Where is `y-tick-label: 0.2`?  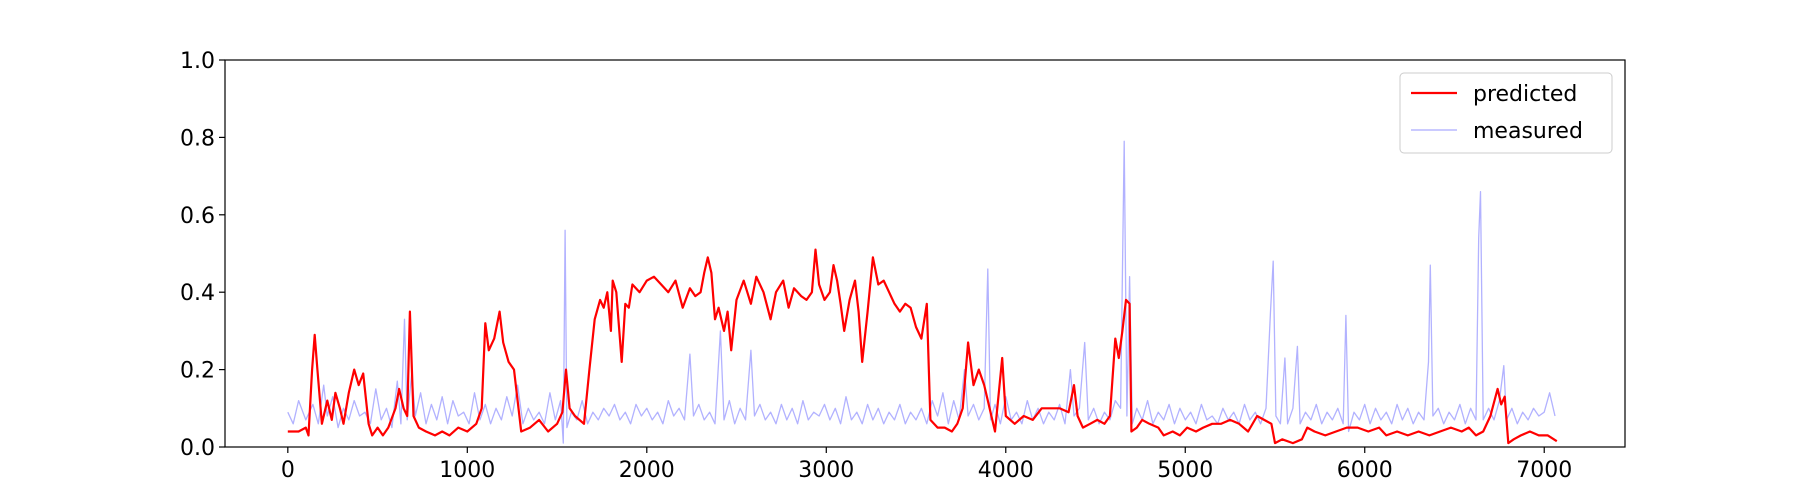
y-tick-label: 0.2 is located at coordinates (197, 371).